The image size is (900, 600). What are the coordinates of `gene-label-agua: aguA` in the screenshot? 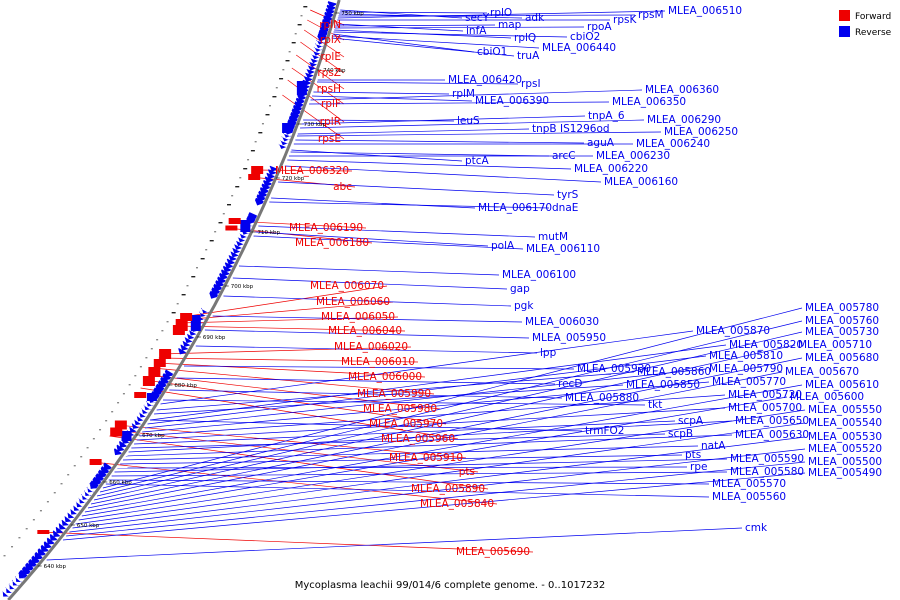 It's located at (601, 143).